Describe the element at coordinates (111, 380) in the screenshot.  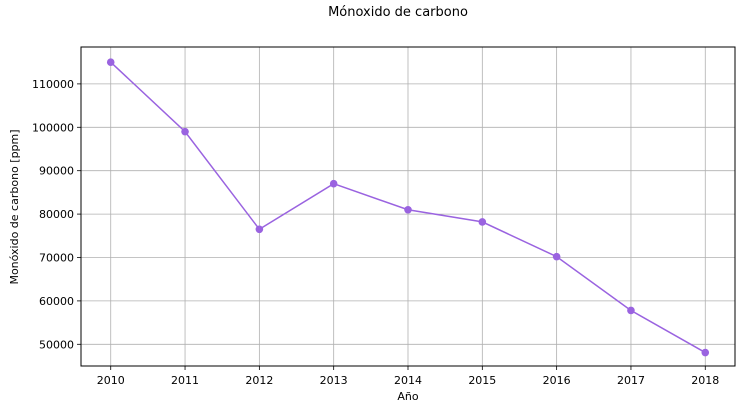
I see `x-tick-label: 2010` at that location.